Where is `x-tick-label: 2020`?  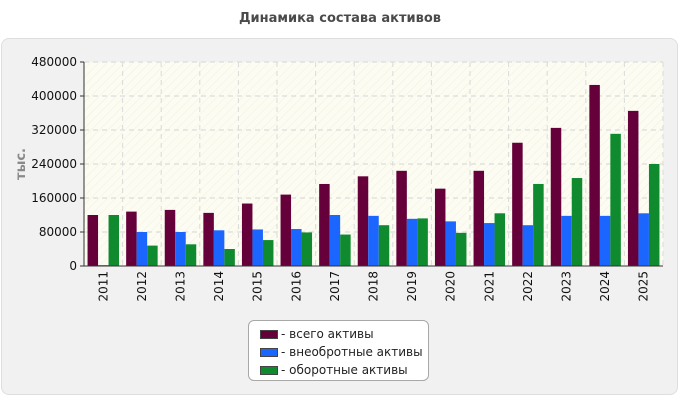
x-tick-label: 2020 is located at coordinates (451, 286).